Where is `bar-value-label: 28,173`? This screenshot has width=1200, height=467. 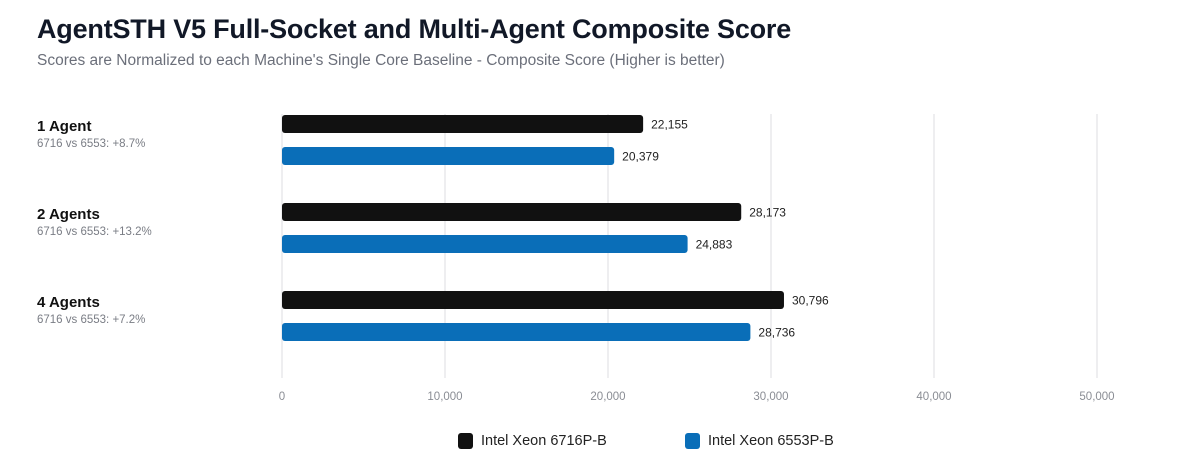 bar-value-label: 28,173 is located at coordinates (767, 213).